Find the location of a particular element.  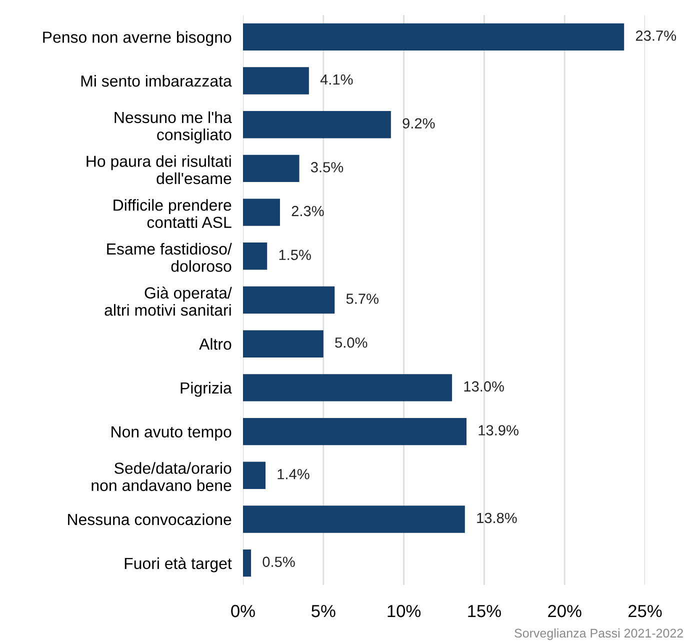

y-tick-label: Esame fastidioso/ doloroso is located at coordinates (169, 257).